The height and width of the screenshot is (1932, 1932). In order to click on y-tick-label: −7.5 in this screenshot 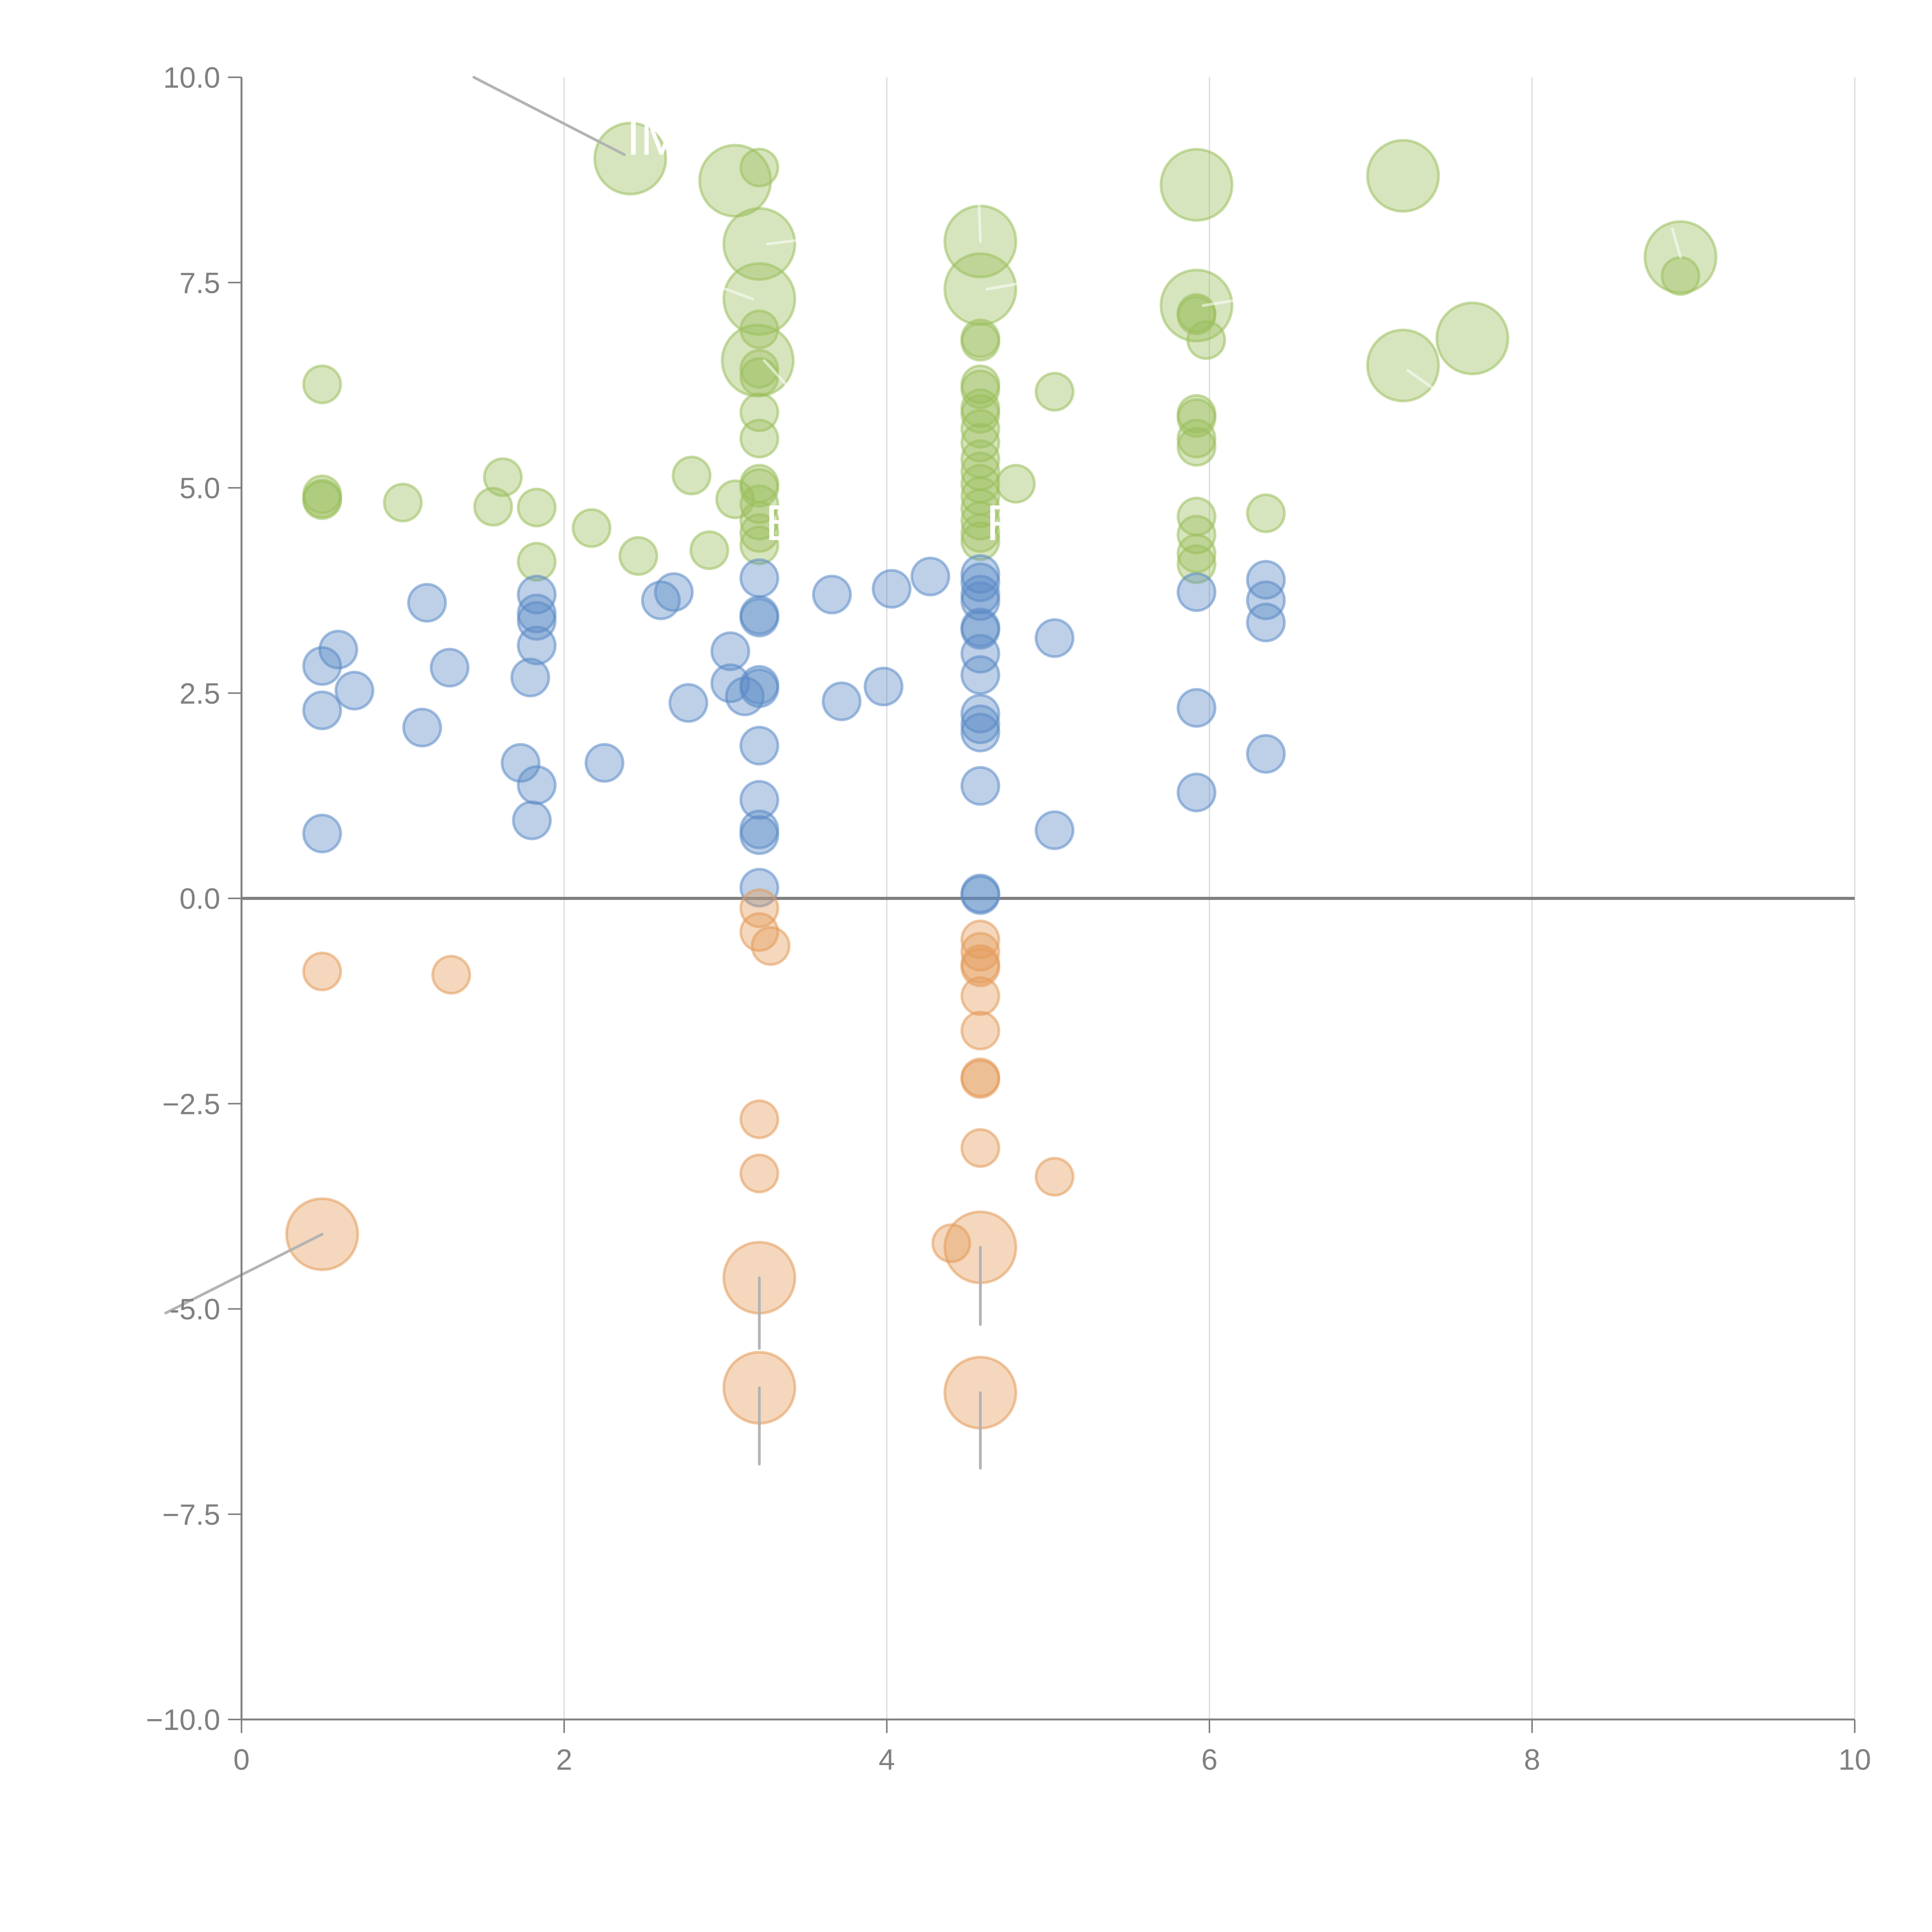, I will do `click(191, 1515)`.